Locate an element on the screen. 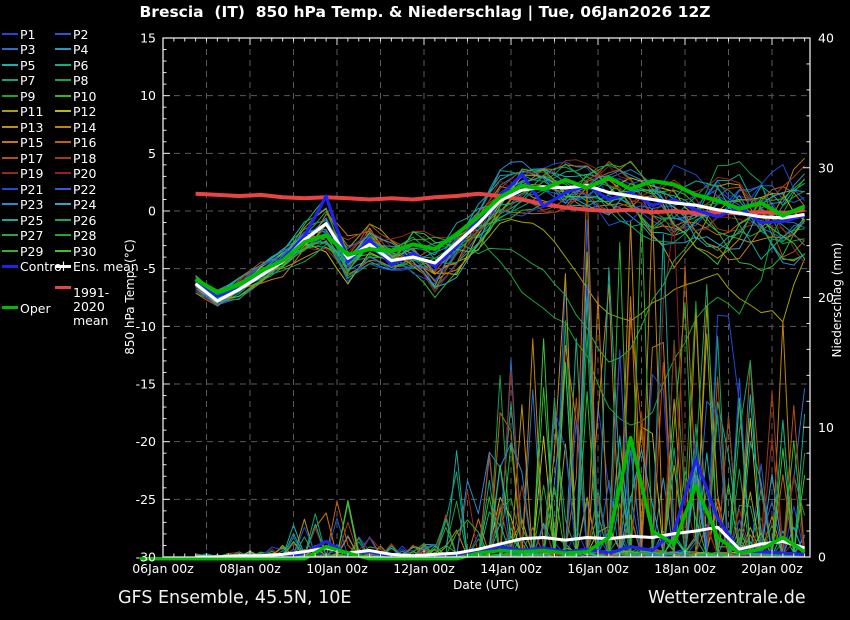 This screenshot has width=850, height=620. legend-item-p27: P27 is located at coordinates (22, 236).